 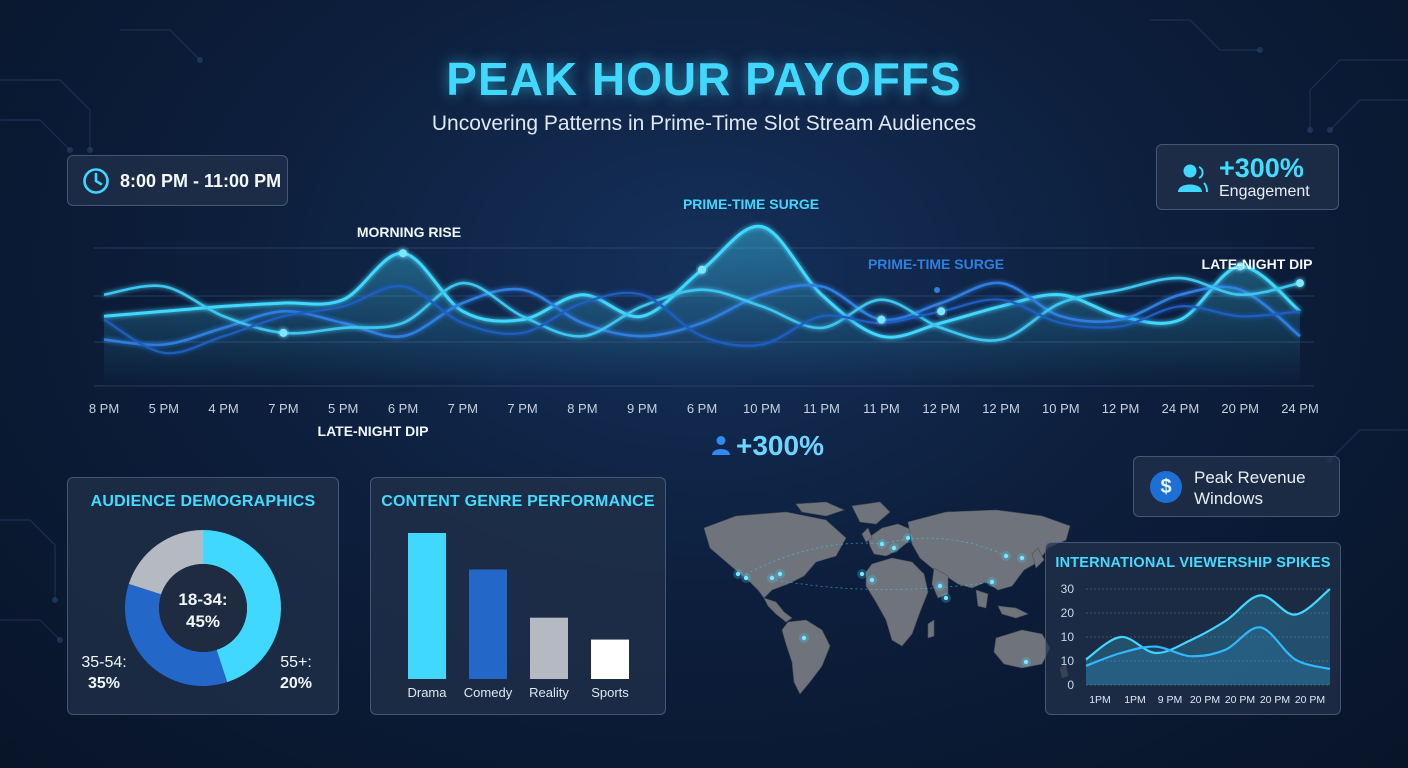 What do you see at coordinates (409, 232) in the screenshot?
I see `wave-annotation: MORNING RISE` at bounding box center [409, 232].